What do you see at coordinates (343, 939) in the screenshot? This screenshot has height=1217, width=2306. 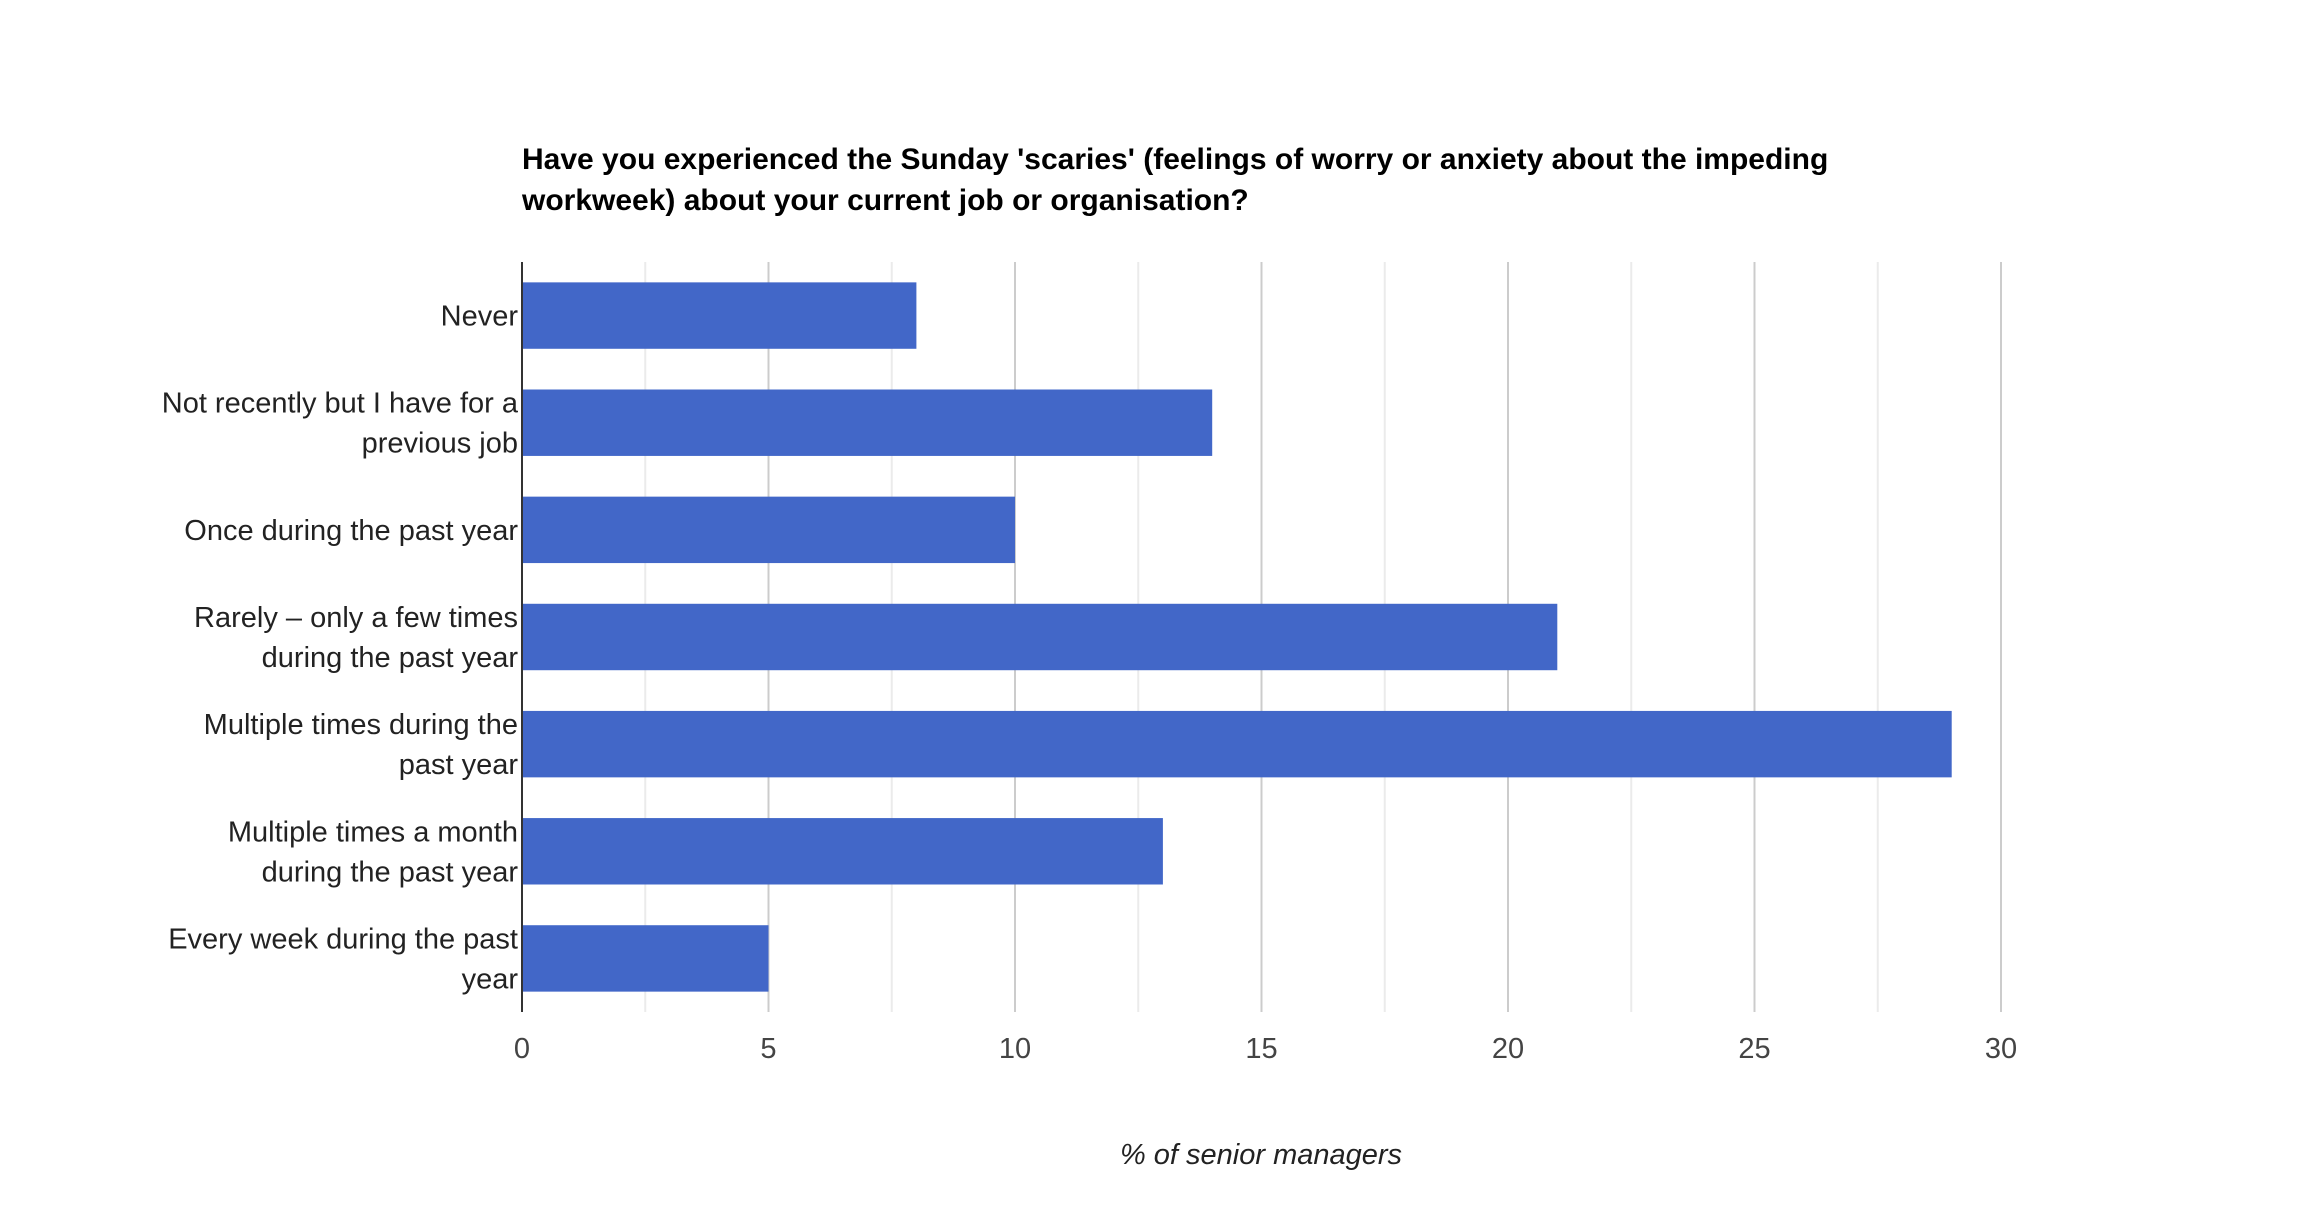 I see `category-label-line: Every week during the past` at bounding box center [343, 939].